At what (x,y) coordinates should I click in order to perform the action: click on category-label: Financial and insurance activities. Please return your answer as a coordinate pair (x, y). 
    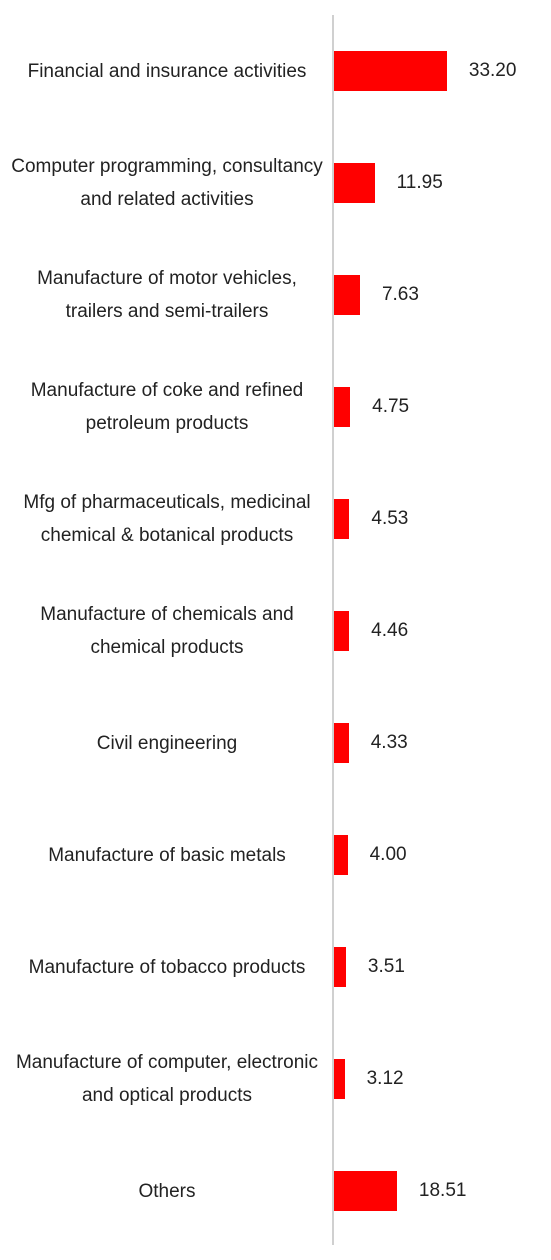
    Looking at the image, I should click on (167, 71).